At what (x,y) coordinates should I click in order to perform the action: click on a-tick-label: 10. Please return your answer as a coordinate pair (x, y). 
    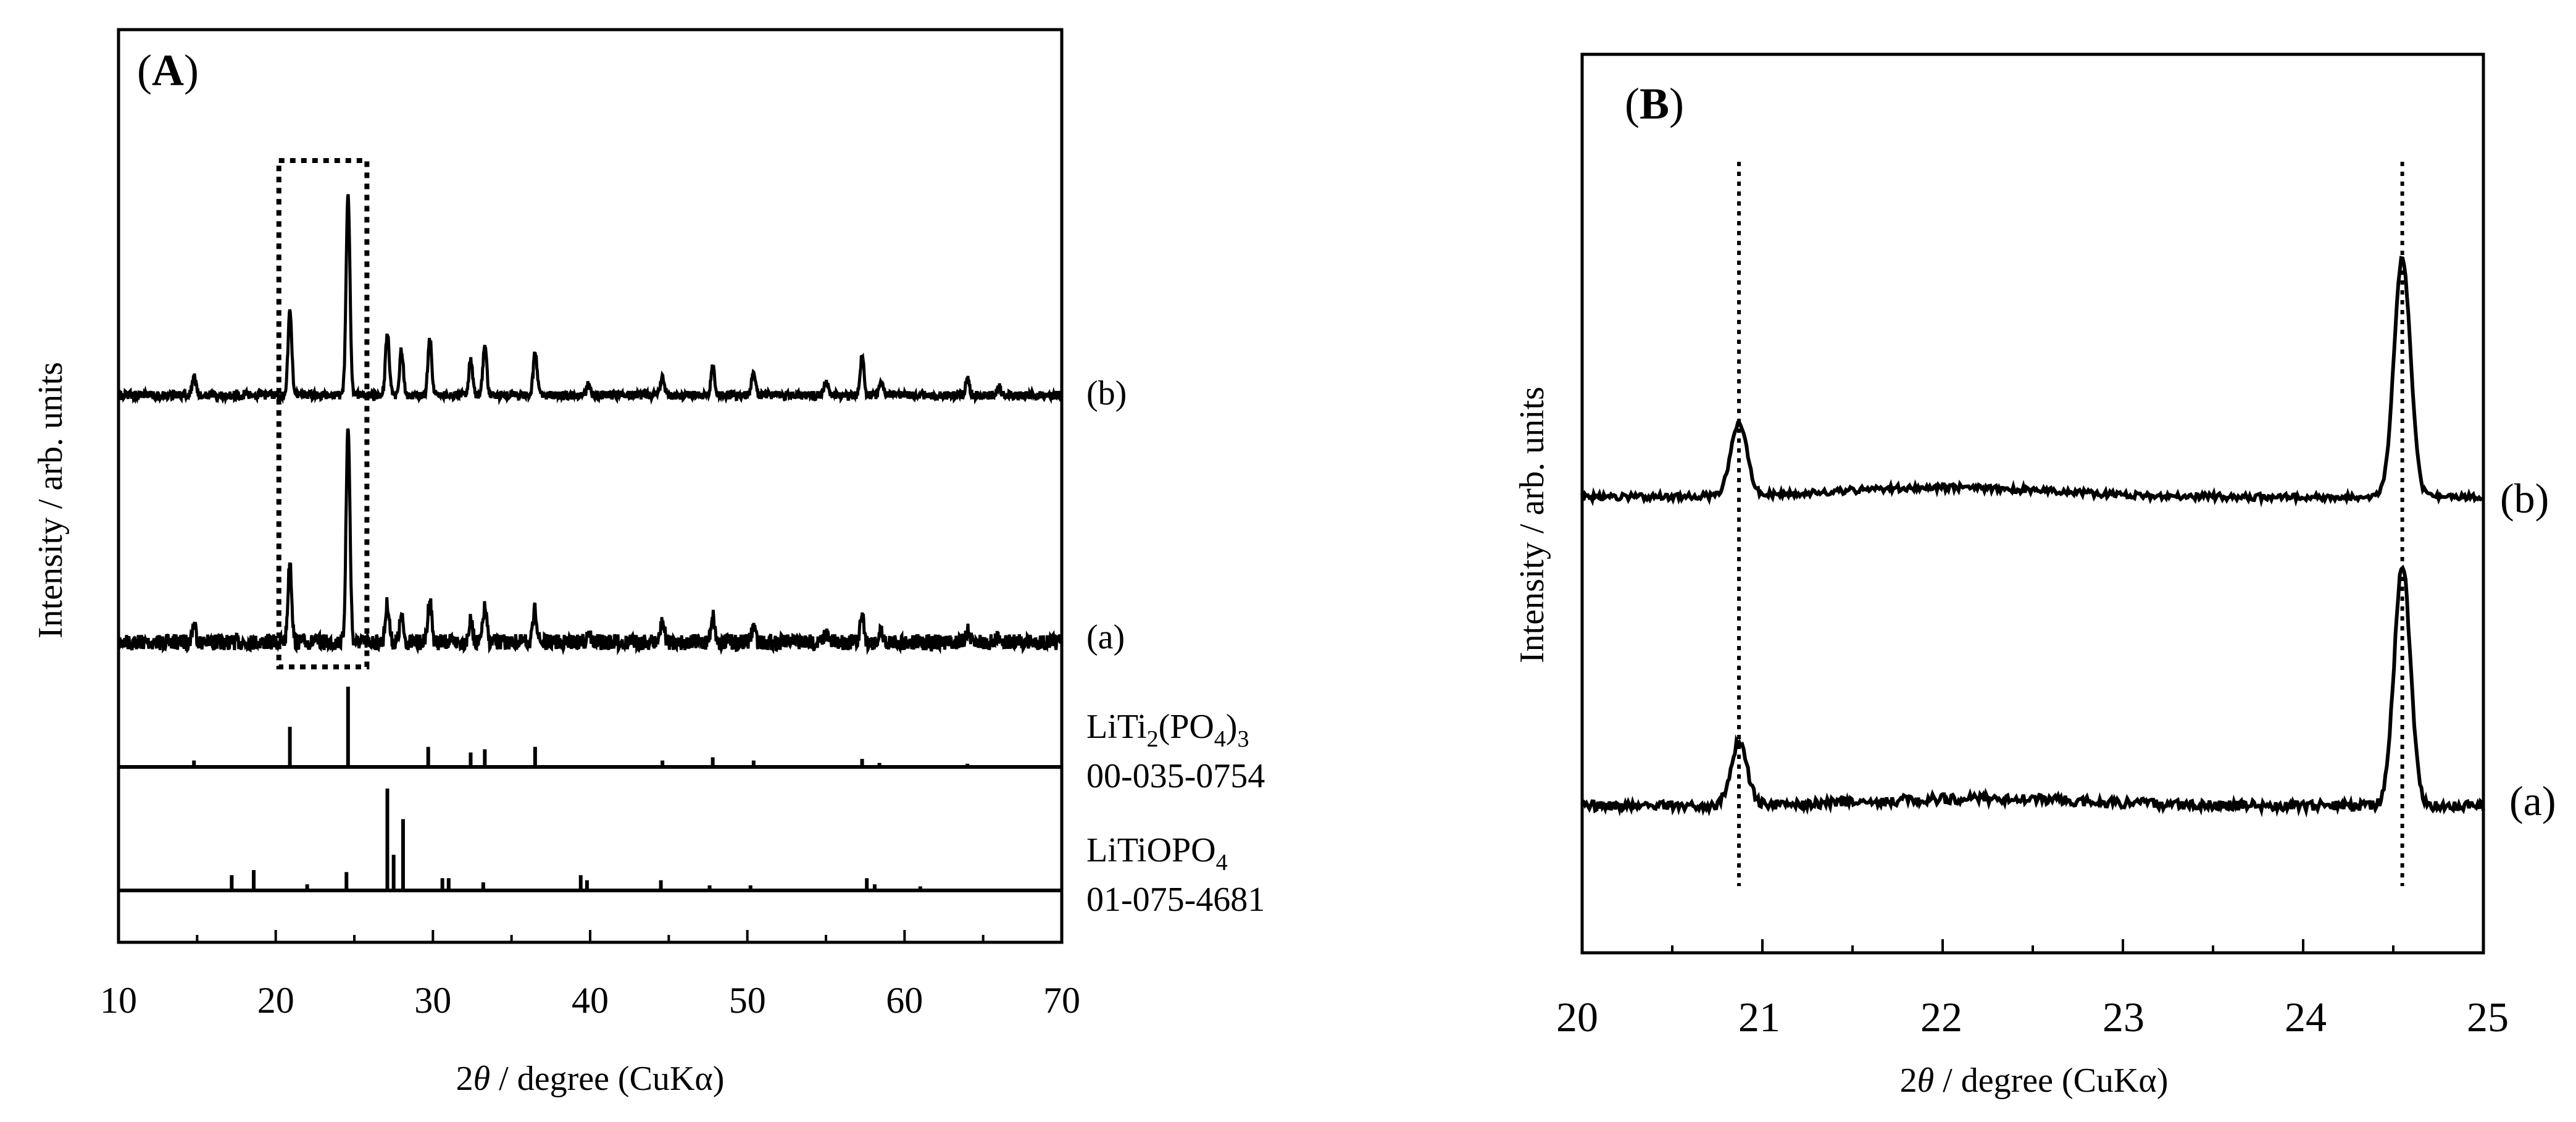
    Looking at the image, I should click on (118, 1000).